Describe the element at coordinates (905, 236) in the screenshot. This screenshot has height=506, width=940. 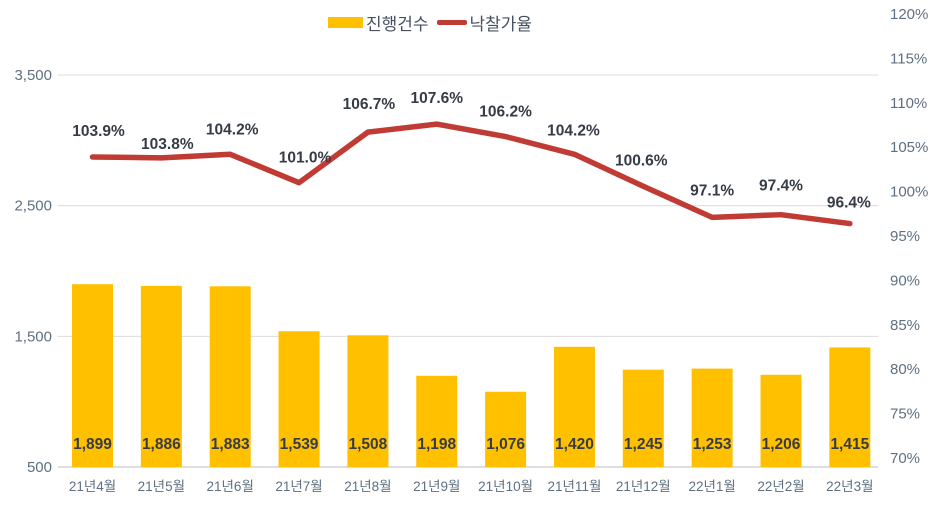
I see `right-axis-tick-label: 95%` at that location.